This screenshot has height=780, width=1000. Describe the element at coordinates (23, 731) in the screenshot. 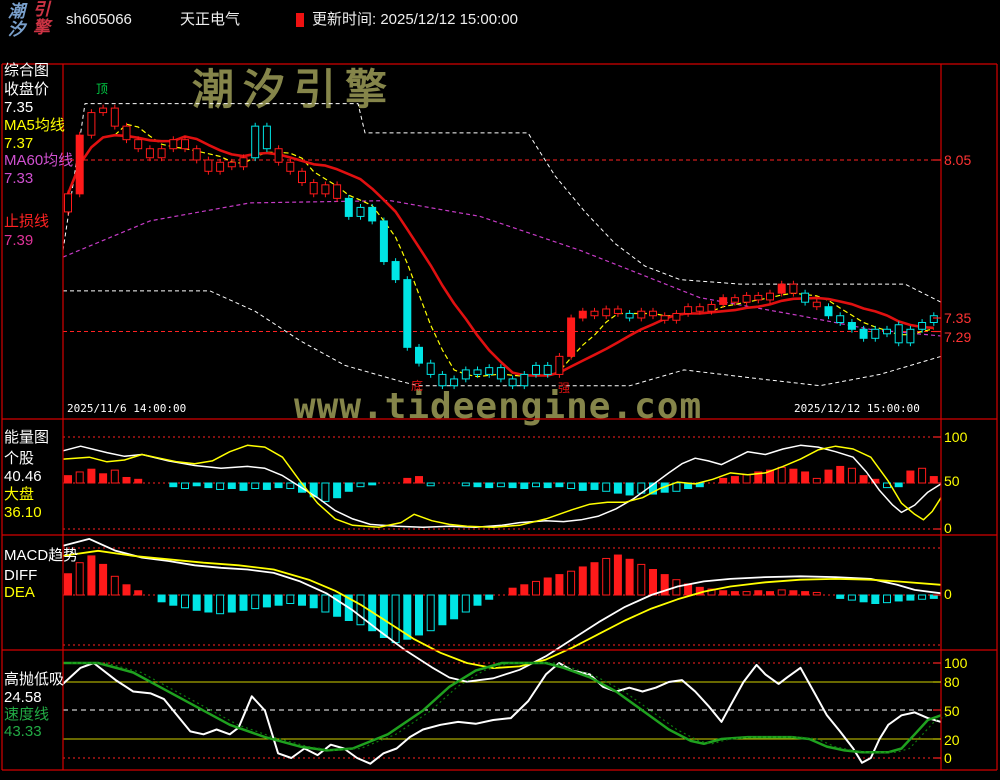

I see `legend-speed-value: 43.33` at that location.